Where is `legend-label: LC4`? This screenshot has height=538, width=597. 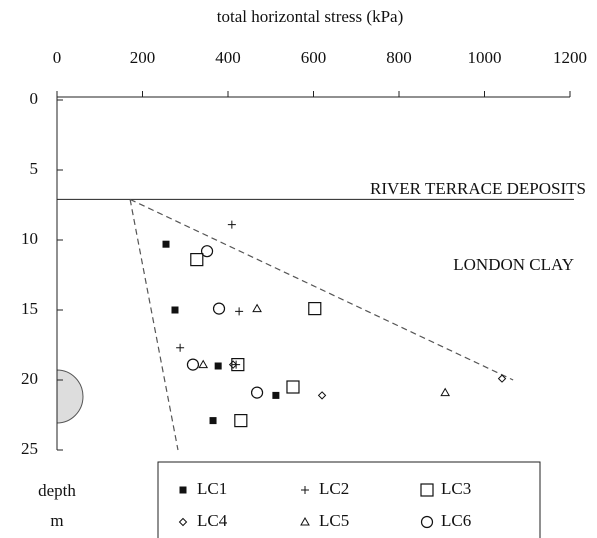 legend-label: LC4 is located at coordinates (212, 520).